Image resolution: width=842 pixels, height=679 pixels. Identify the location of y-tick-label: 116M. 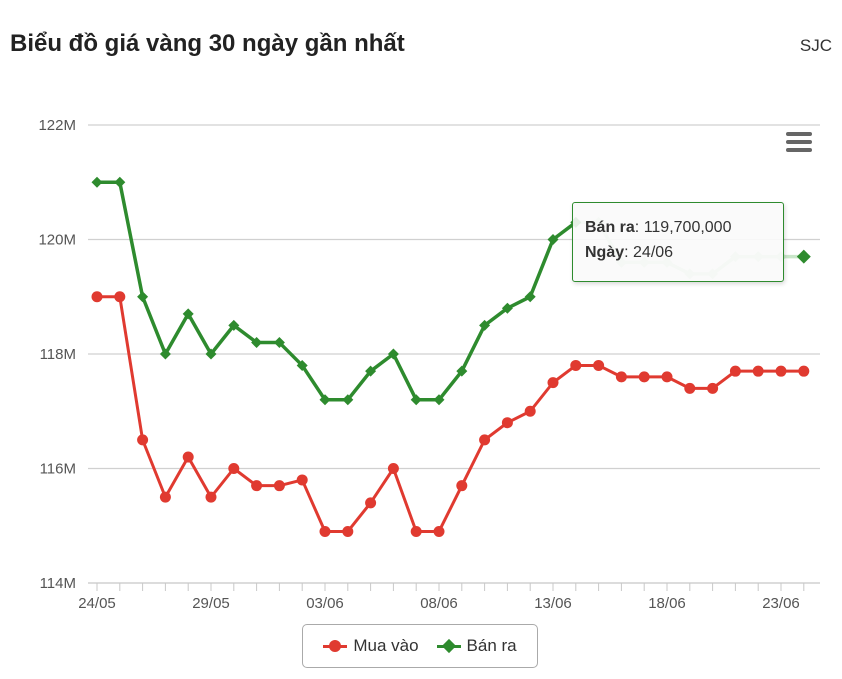
(58, 469).